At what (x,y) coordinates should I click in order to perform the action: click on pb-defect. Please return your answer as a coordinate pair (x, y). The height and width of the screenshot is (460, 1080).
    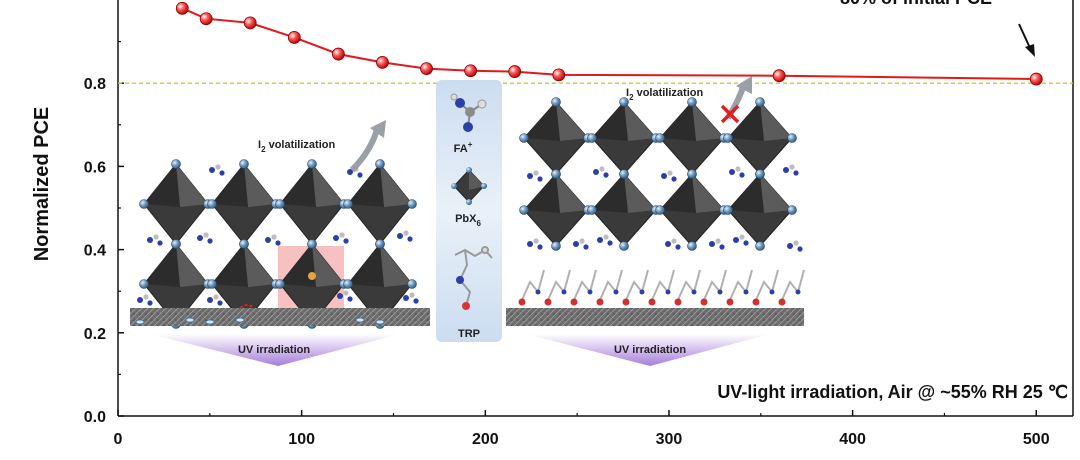
    Looking at the image, I should click on (312, 276).